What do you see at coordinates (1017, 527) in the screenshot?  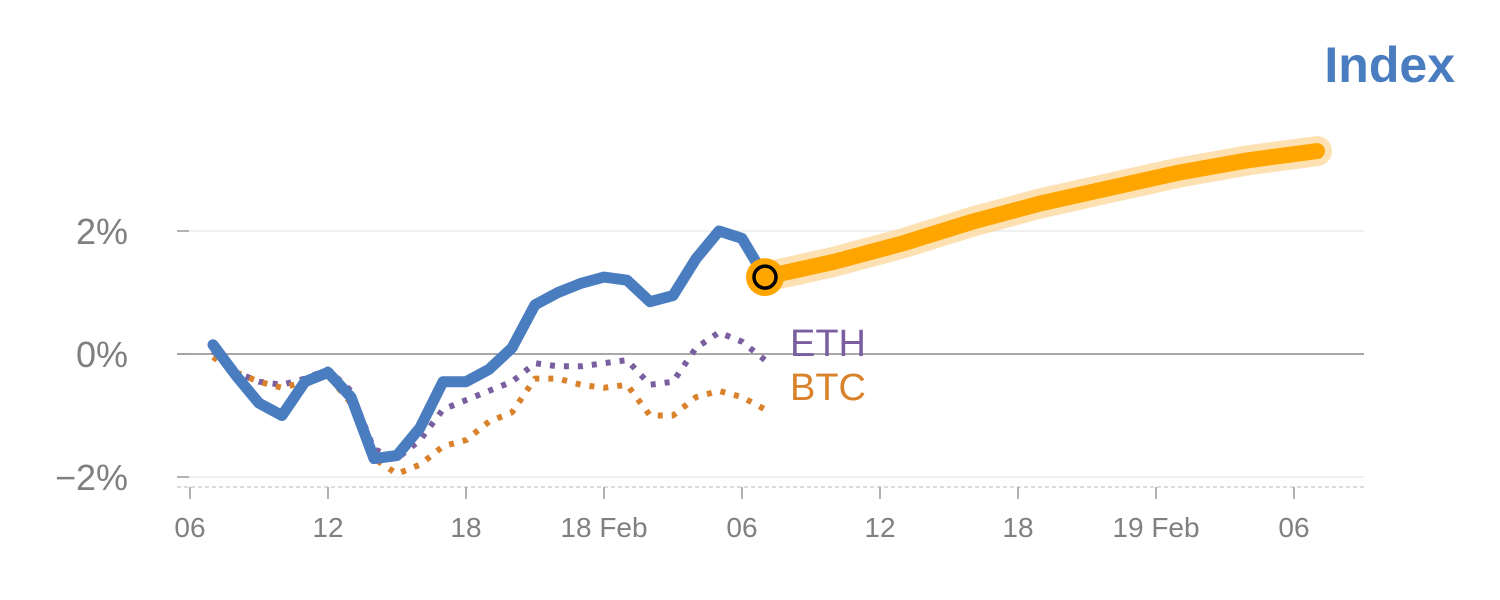 I see `x-tick-label-6: 18` at bounding box center [1017, 527].